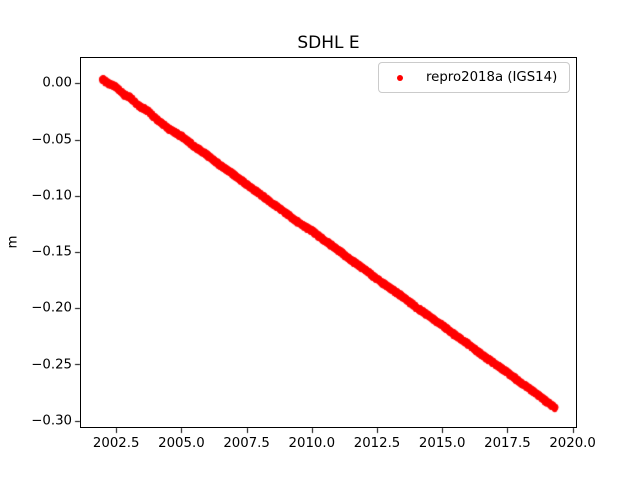 This screenshot has width=640, height=480. What do you see at coordinates (51, 252) in the screenshot?
I see `y-tick-label: −0.15` at bounding box center [51, 252].